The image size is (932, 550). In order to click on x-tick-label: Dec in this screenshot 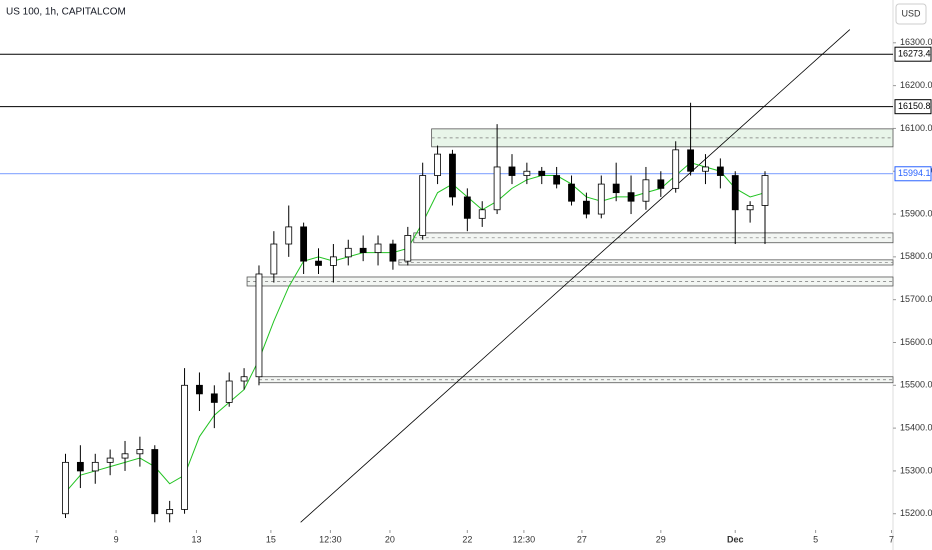, I will do `click(735, 539)`.